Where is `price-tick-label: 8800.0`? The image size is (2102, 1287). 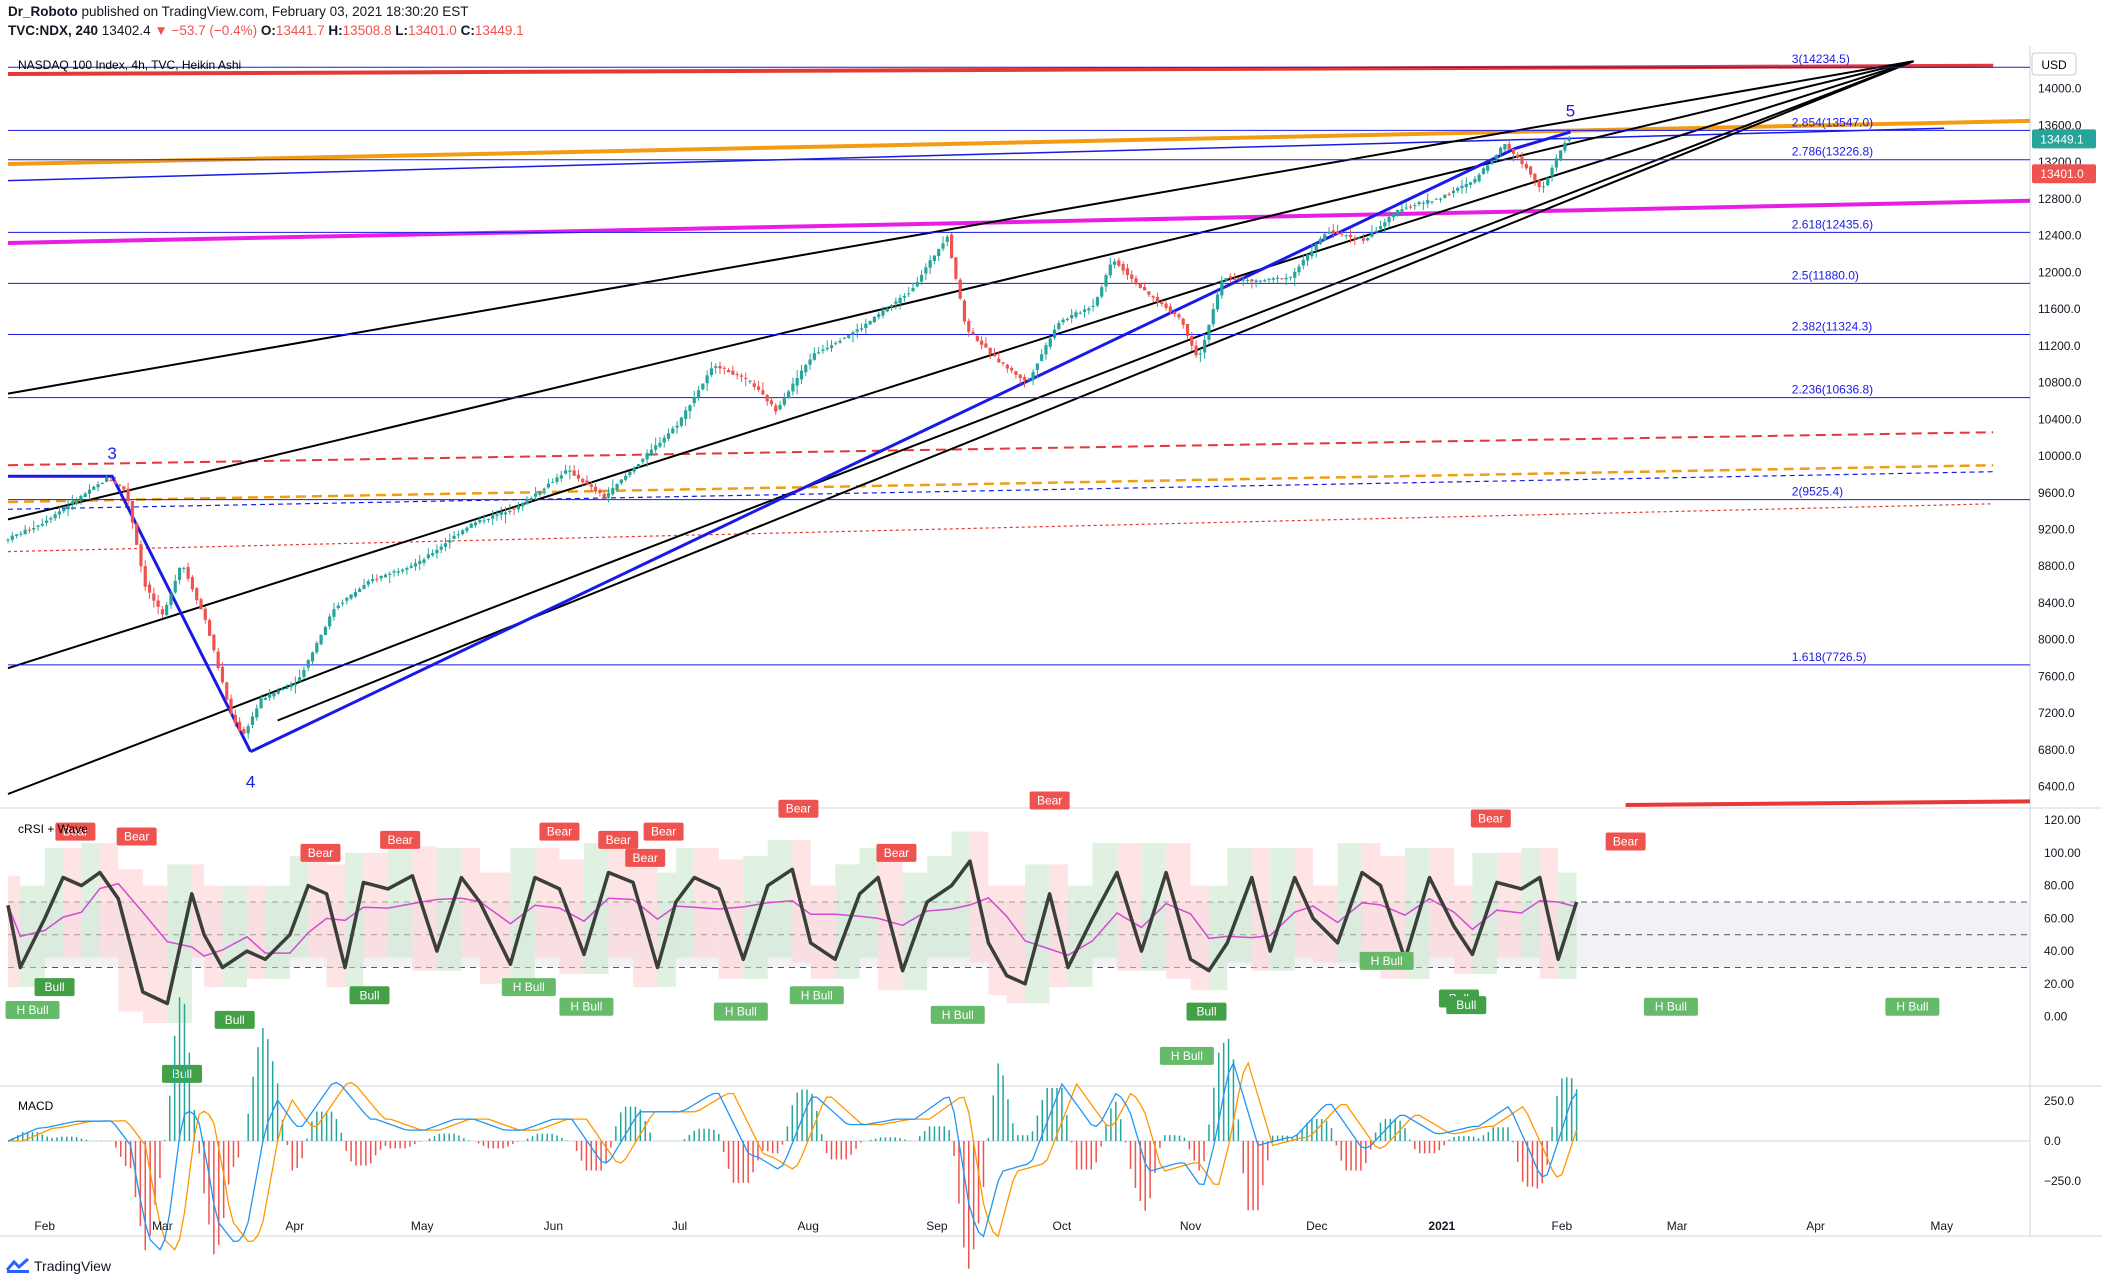 price-tick-label: 8800.0 is located at coordinates (2056, 566).